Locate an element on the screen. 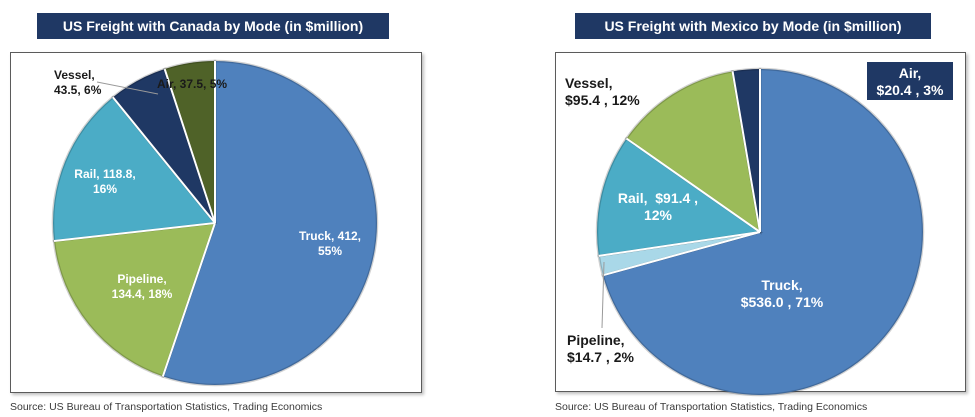 Image resolution: width=975 pixels, height=417 pixels. canada-slice-rail is located at coordinates (134, 169).